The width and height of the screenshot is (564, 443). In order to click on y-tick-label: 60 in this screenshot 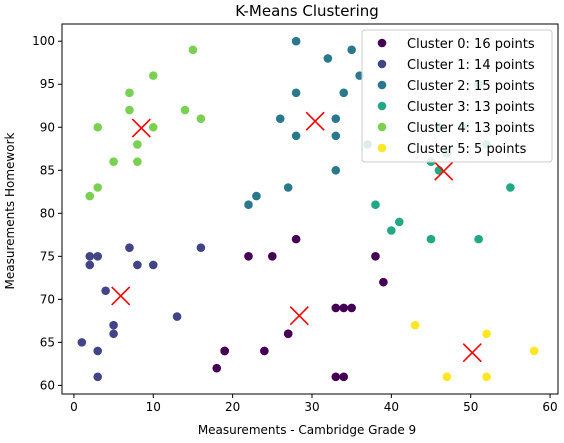, I will do `click(47, 385)`.